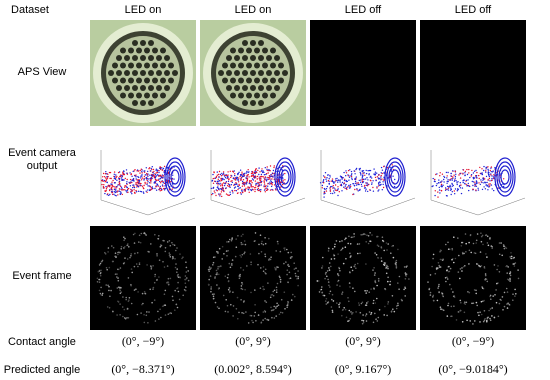  What do you see at coordinates (30, 10) in the screenshot?
I see `header-label: Dataset` at bounding box center [30, 10].